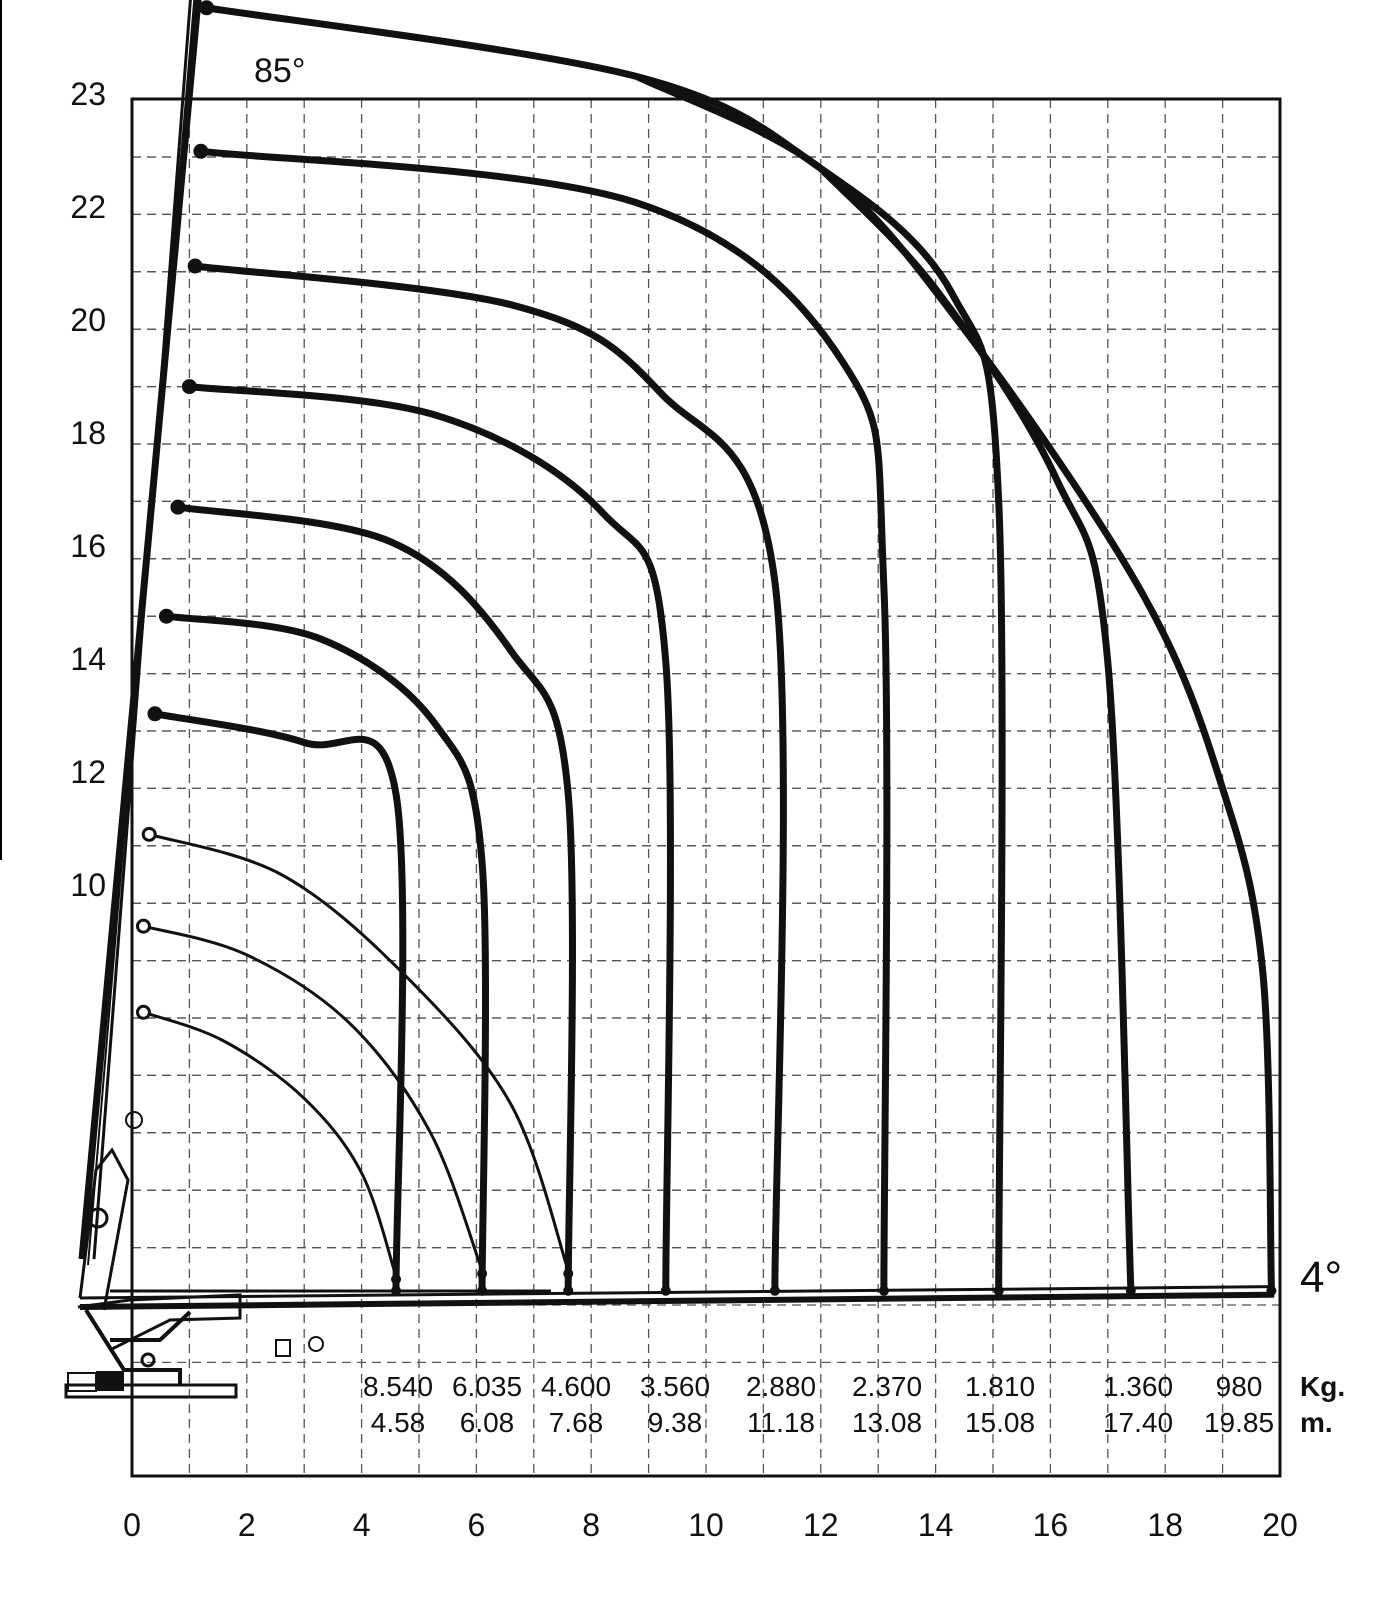 Image resolution: width=1400 pixels, height=1605 pixels. Describe the element at coordinates (487, 1422) in the screenshot. I see `capacity-reach-label: 6.08` at that location.